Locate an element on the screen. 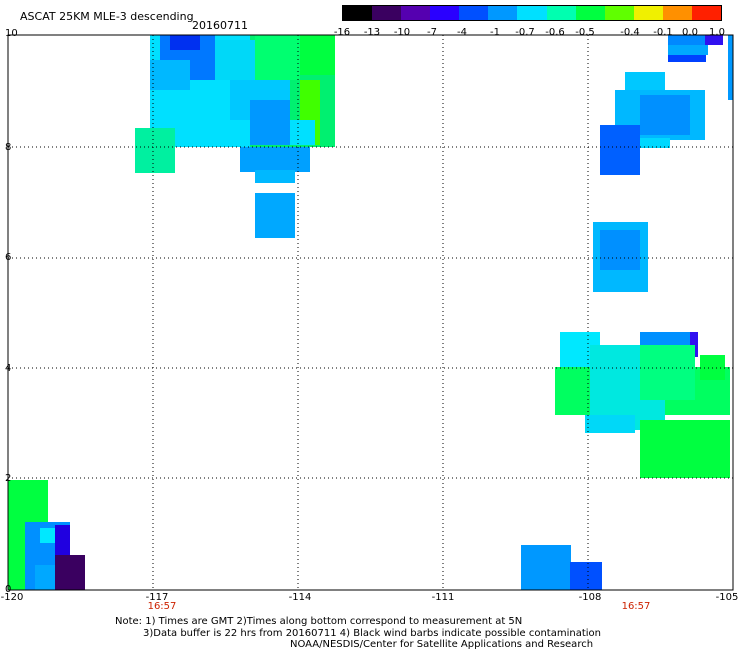 The width and height of the screenshot is (740, 650). colorbar-label: -10 is located at coordinates (402, 32).